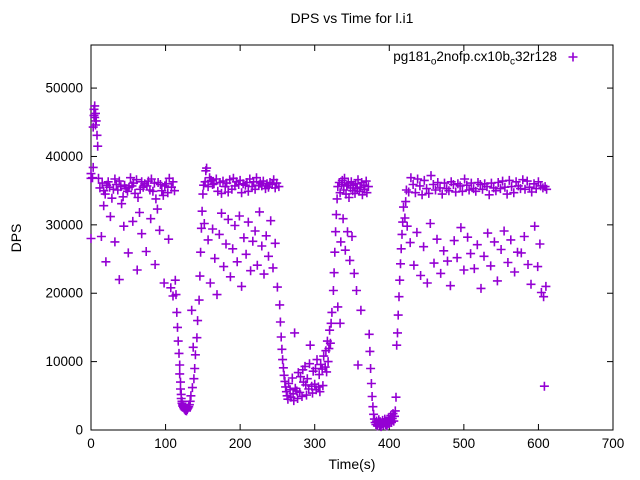  I want to click on y-tick-label: 40000, so click(64, 156).